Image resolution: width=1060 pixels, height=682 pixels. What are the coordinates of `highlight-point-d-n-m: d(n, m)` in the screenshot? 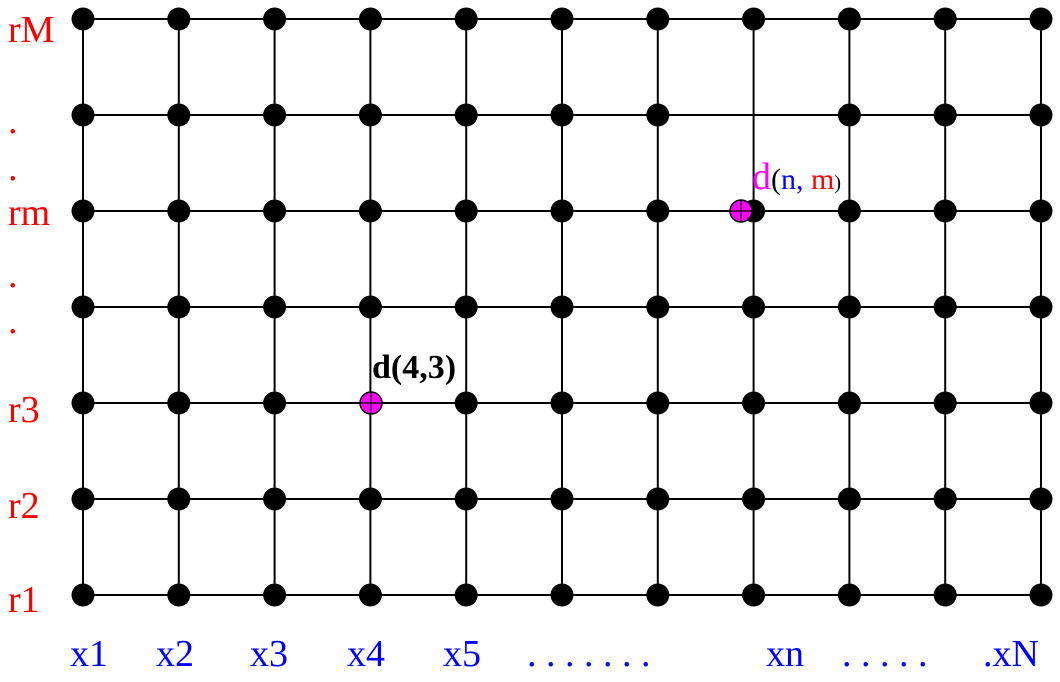 It's located at (785, 189).